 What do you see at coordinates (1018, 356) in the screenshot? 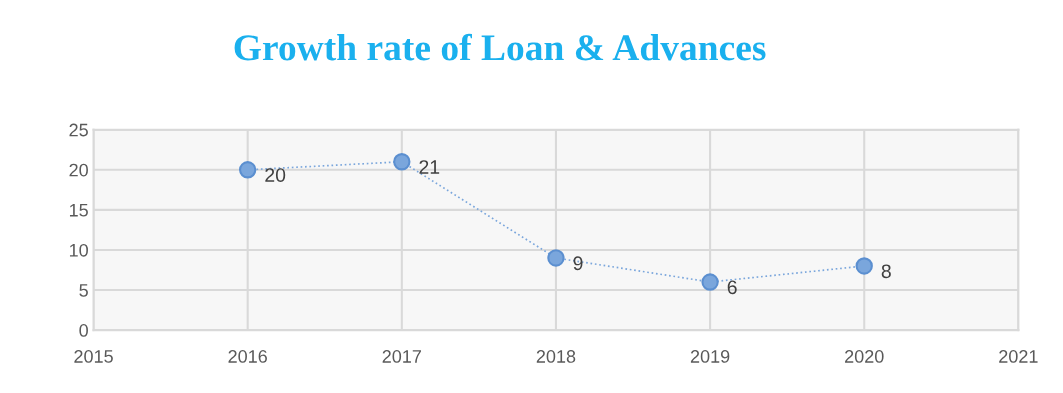
I see `x-tick-label: 2021` at bounding box center [1018, 356].